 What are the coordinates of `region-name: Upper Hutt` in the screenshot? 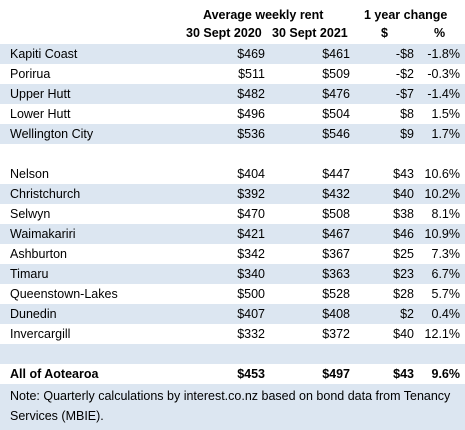 It's located at (40, 94).